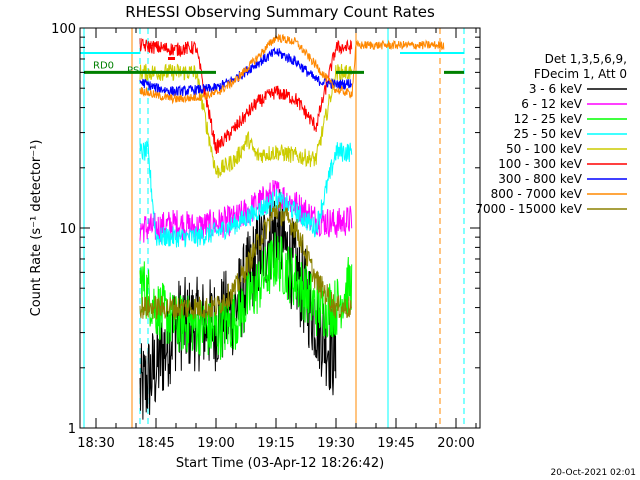  I want to click on y-tick-label: 1, so click(72, 429).